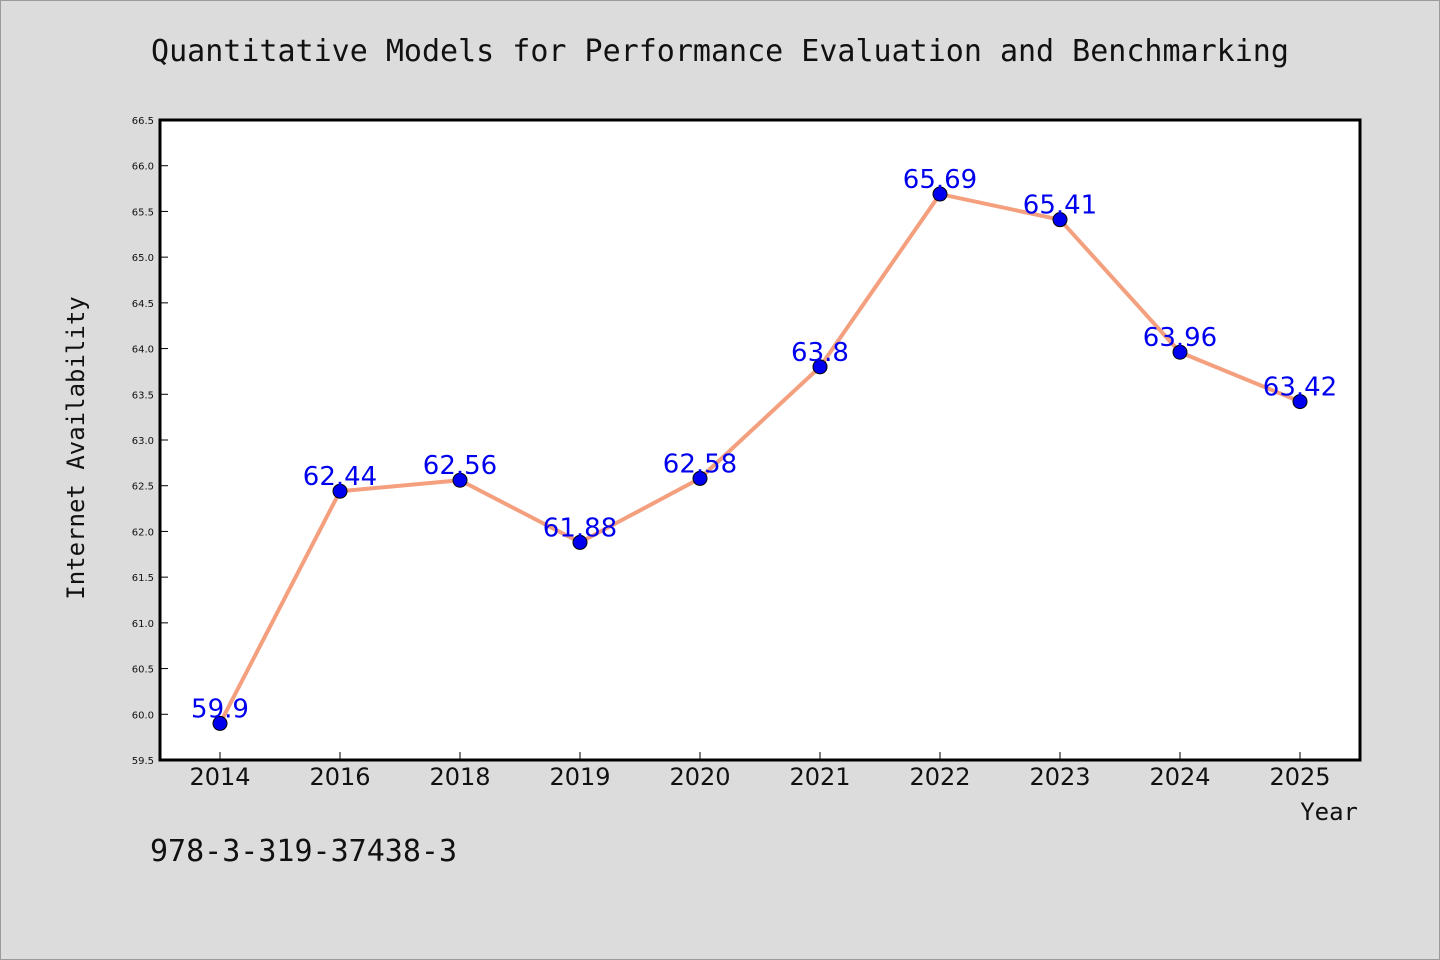 The height and width of the screenshot is (960, 1440). What do you see at coordinates (760, 771) in the screenshot?
I see `x-axis-ticks: 2014 2016 2018 2019 2020 2021 2022 2023 2024 2025` at bounding box center [760, 771].